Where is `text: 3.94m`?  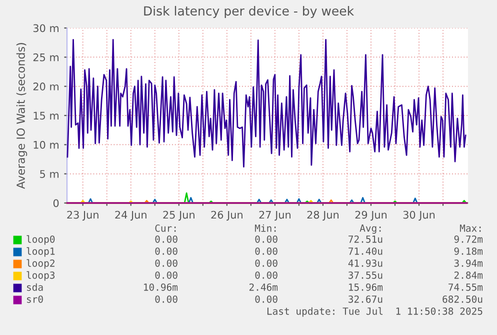 text: 3.94m is located at coordinates (468, 263).